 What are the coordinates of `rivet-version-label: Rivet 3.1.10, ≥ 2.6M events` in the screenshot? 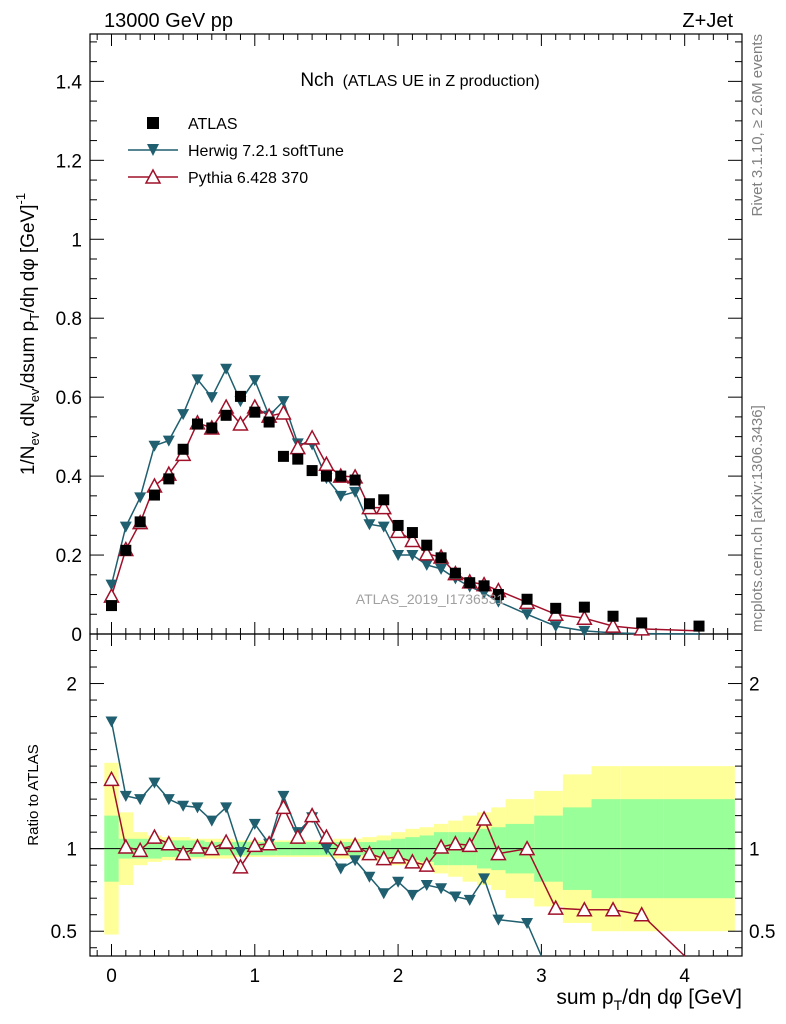 It's located at (757, 125).